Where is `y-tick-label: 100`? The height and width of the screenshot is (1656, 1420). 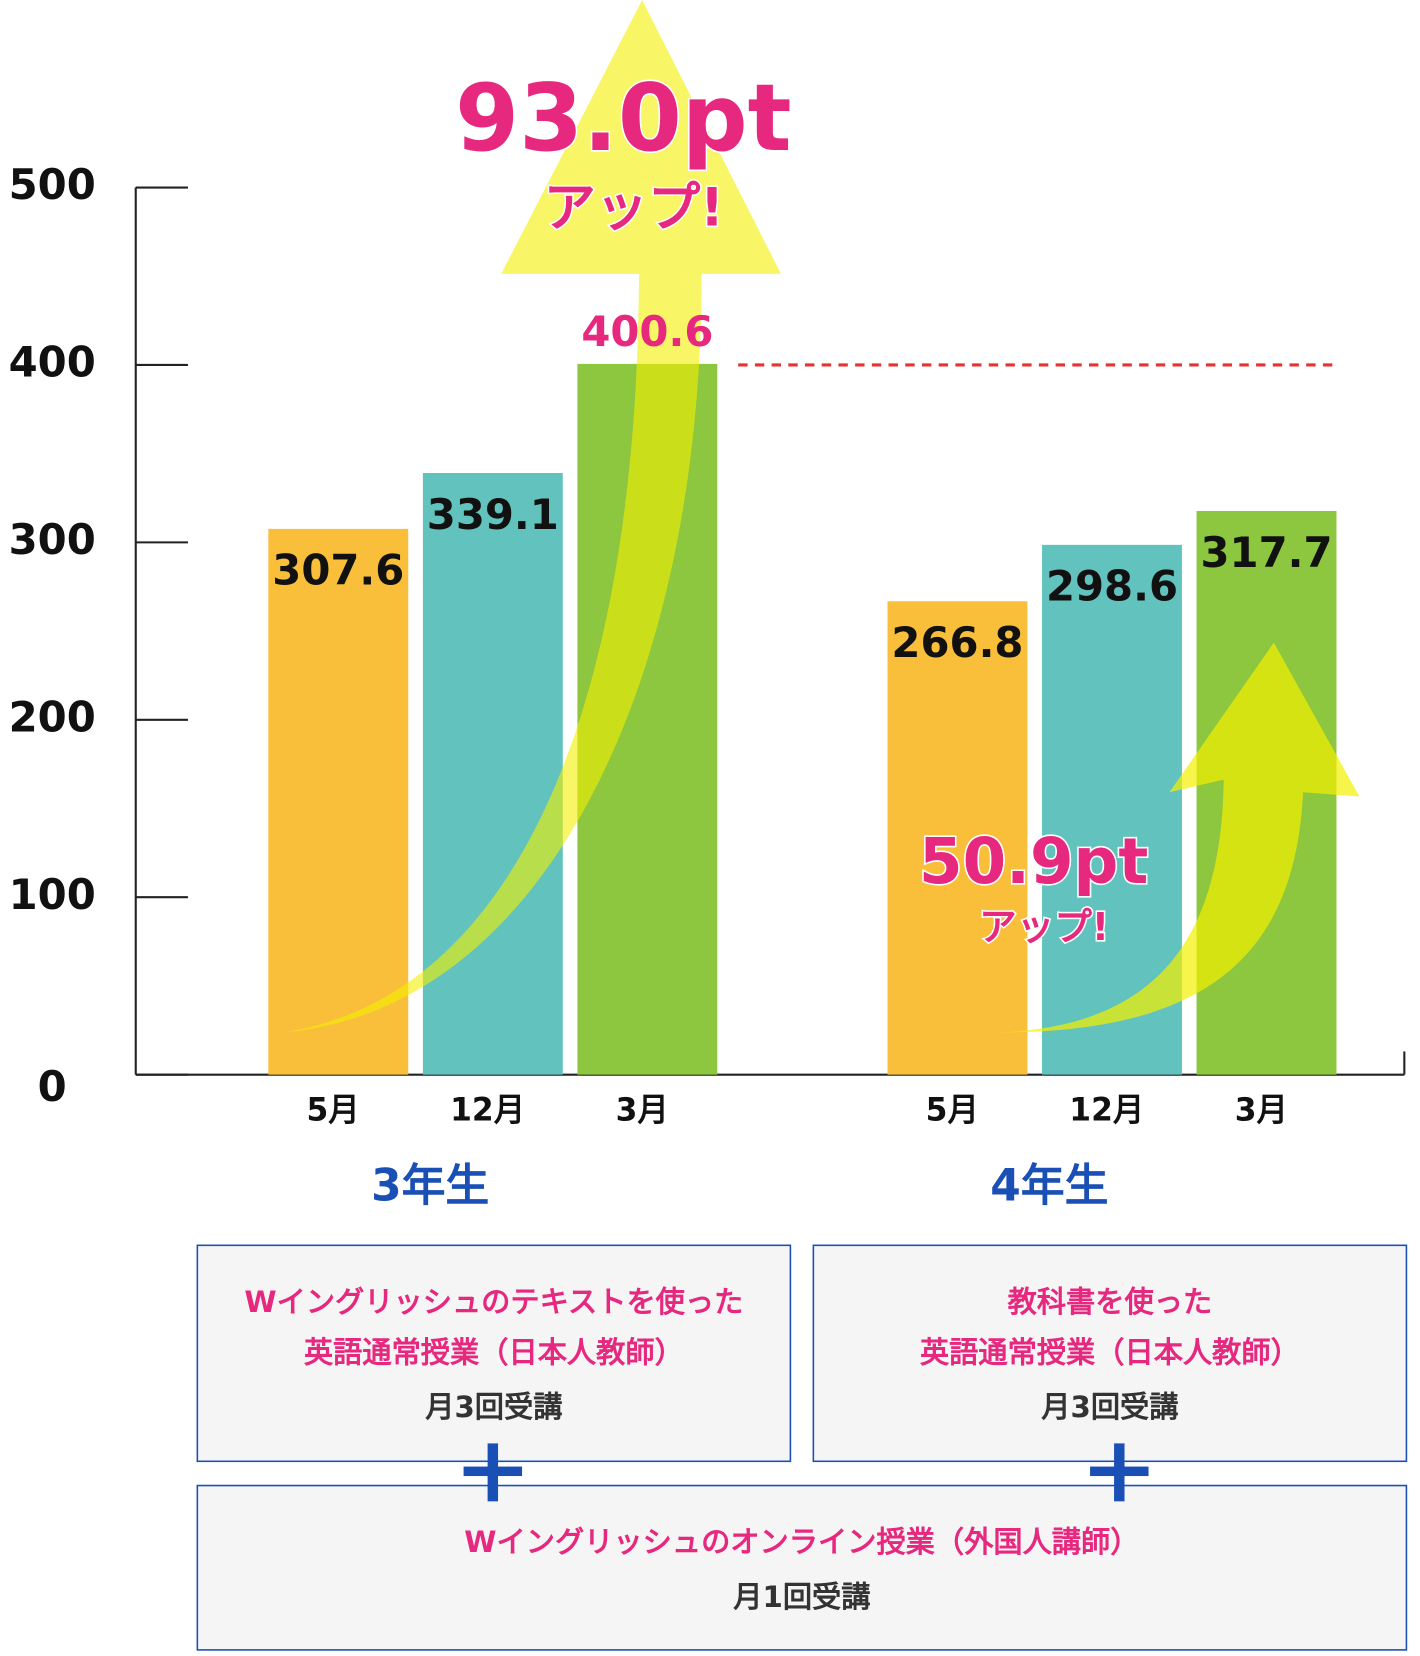 y-tick-label: 100 is located at coordinates (52, 894).